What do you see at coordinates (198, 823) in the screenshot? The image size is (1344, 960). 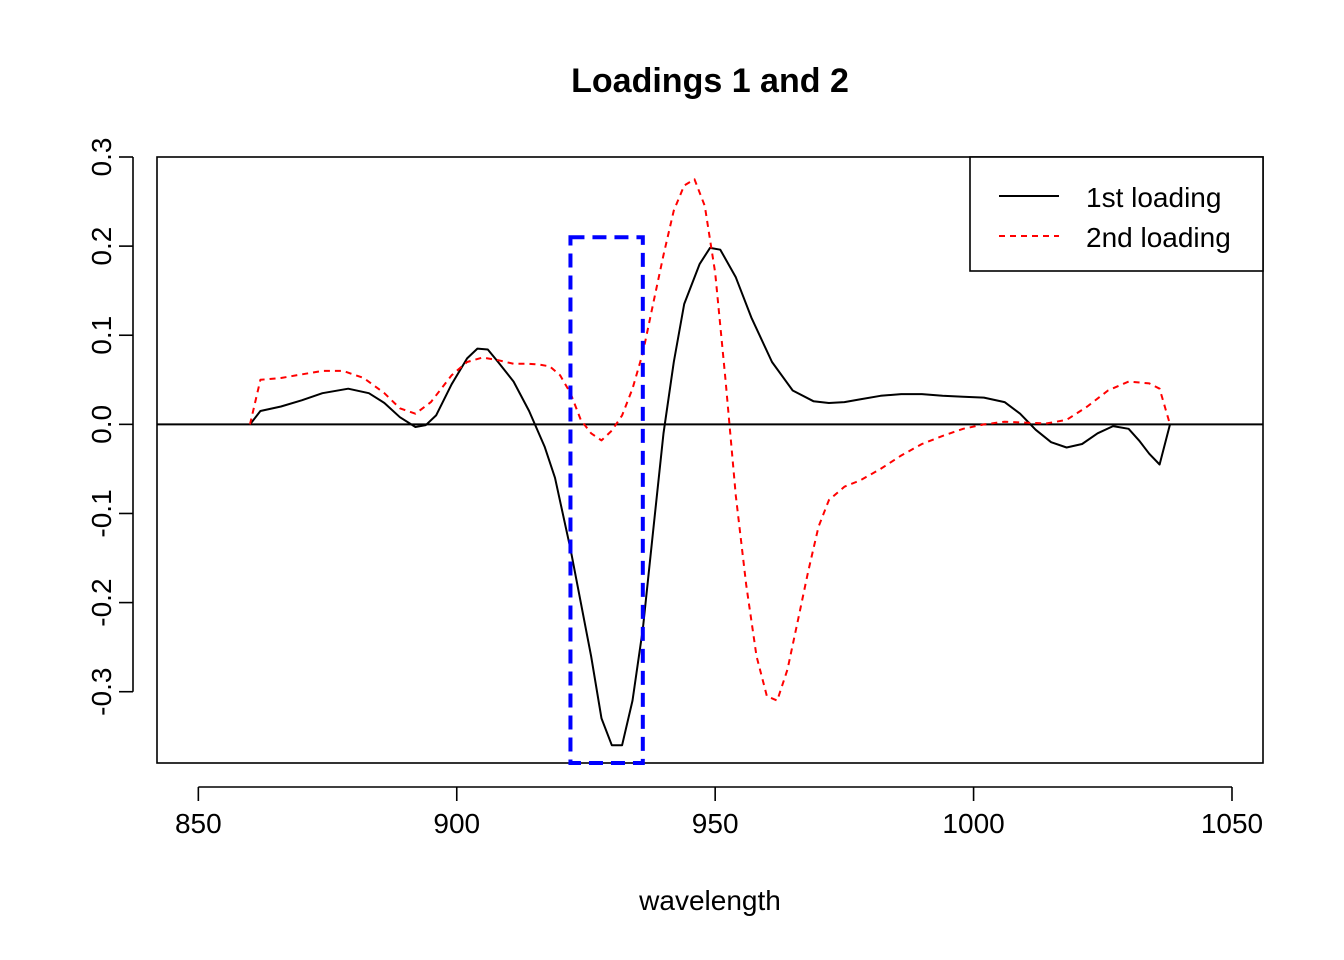 I see `x-tick-label: 850` at bounding box center [198, 823].